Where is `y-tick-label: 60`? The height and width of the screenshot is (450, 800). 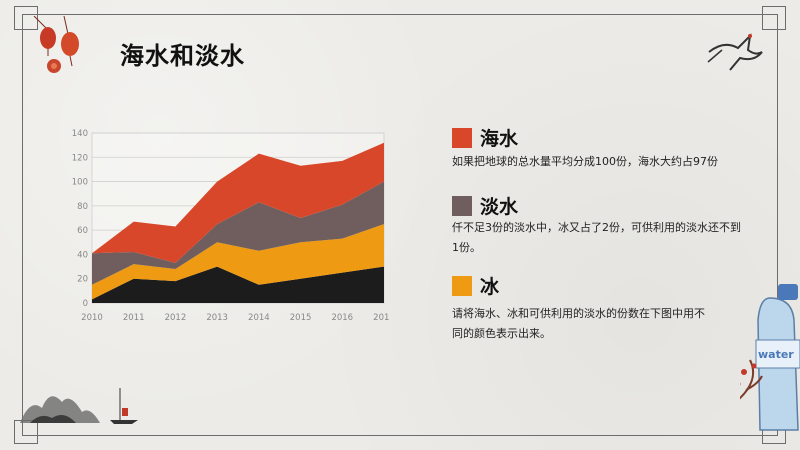
y-tick-label: 60 is located at coordinates (82, 231).